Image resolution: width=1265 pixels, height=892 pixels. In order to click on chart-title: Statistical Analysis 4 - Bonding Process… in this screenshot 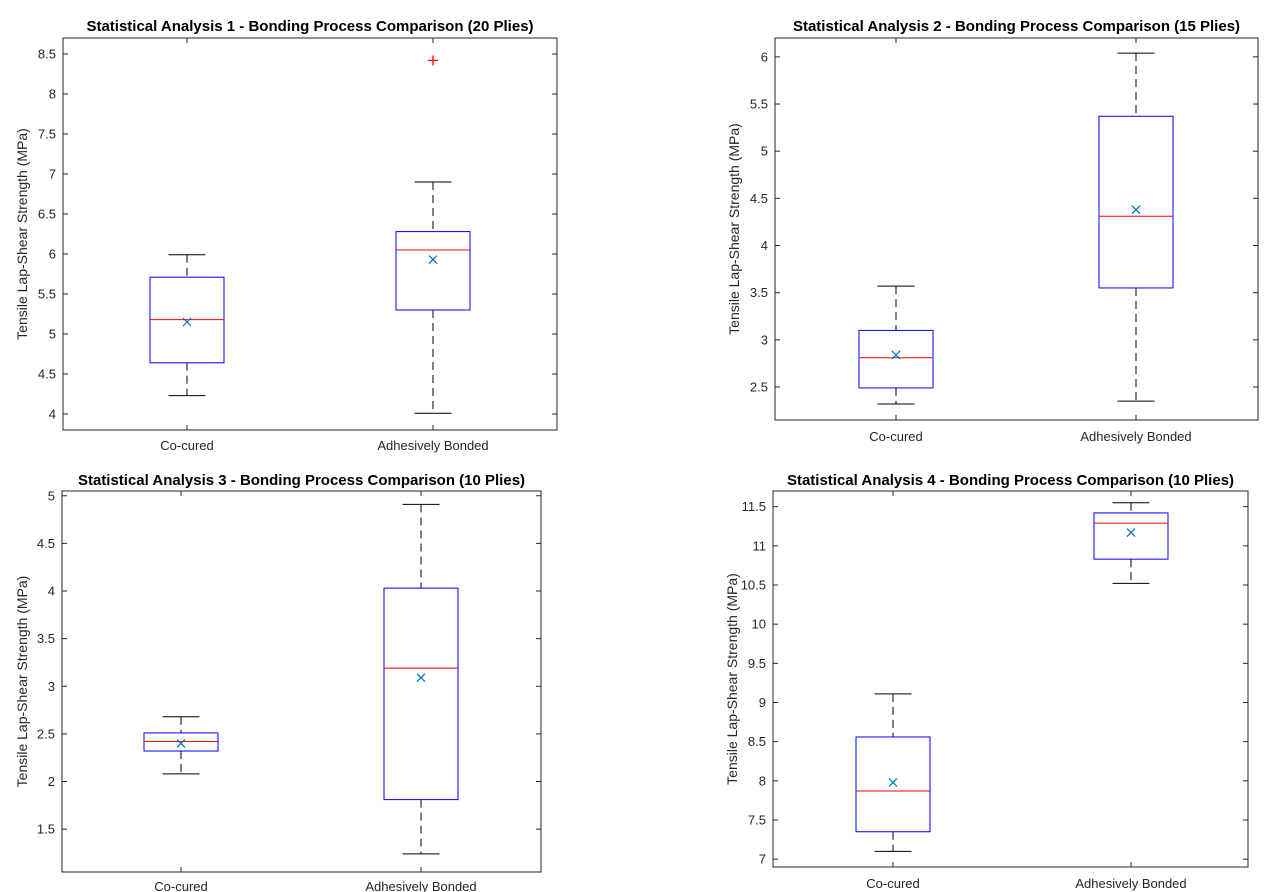, I will do `click(1010, 480)`.